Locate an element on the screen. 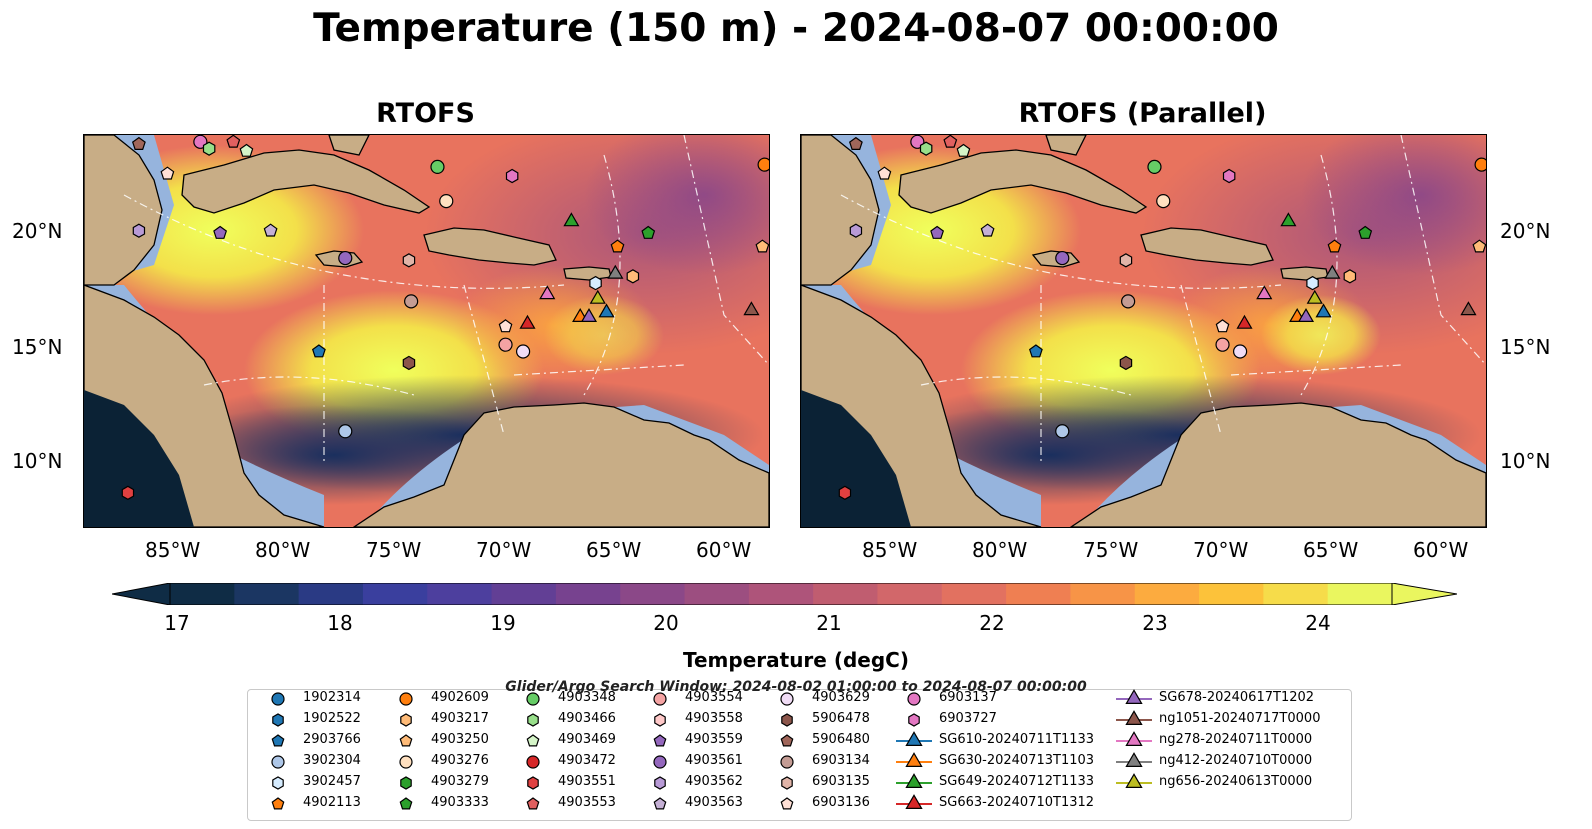  lon-label-85w: 85°W is located at coordinates (173, 550).